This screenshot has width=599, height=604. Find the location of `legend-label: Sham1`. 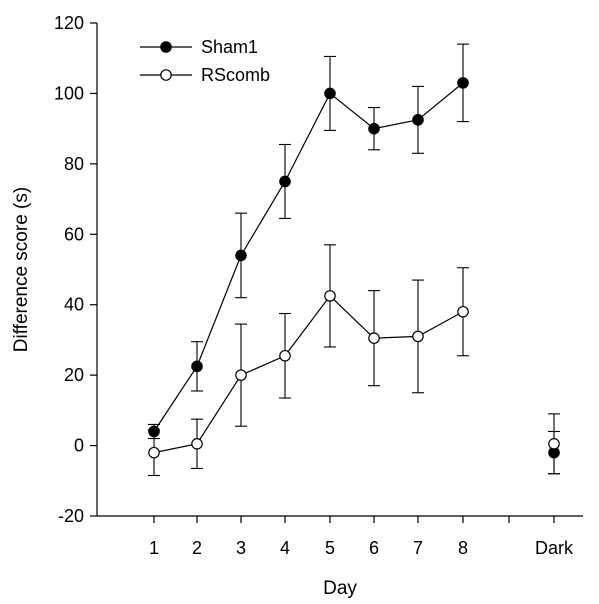

legend-label: Sham1 is located at coordinates (229, 47).